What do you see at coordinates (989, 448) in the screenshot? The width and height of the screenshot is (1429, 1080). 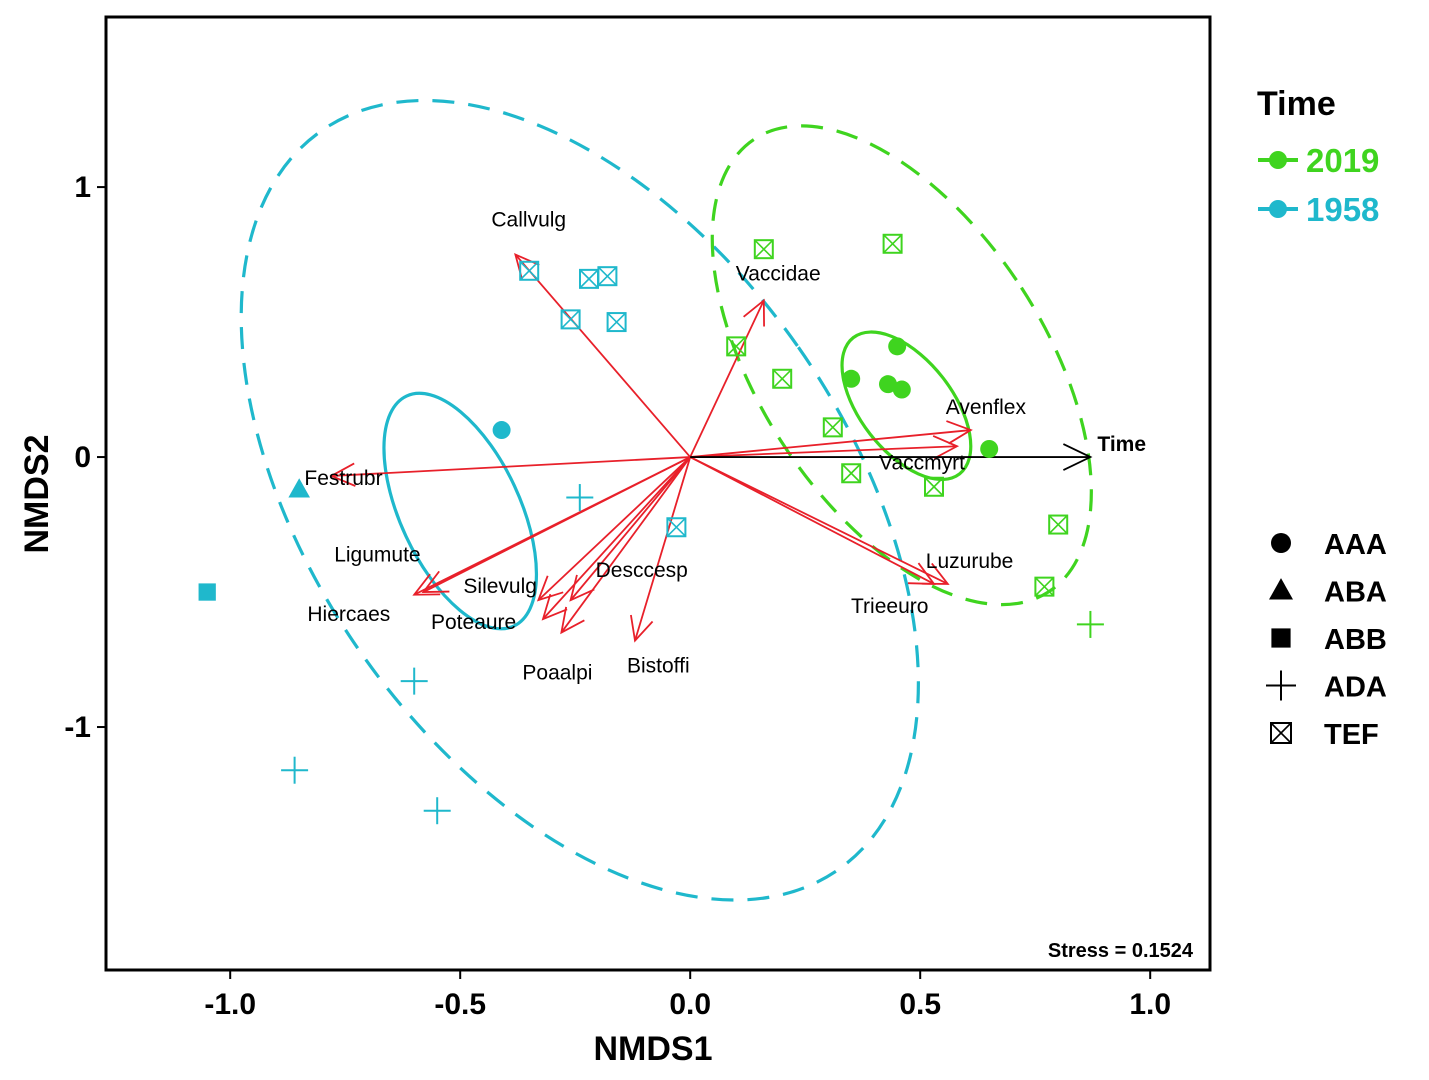 I see `point-2019-circle-4-dot` at bounding box center [989, 448].